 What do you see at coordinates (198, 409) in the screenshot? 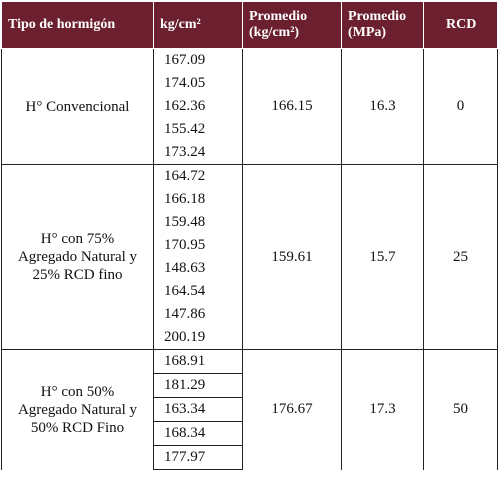
I see `value-cell: 163.34` at bounding box center [198, 409].